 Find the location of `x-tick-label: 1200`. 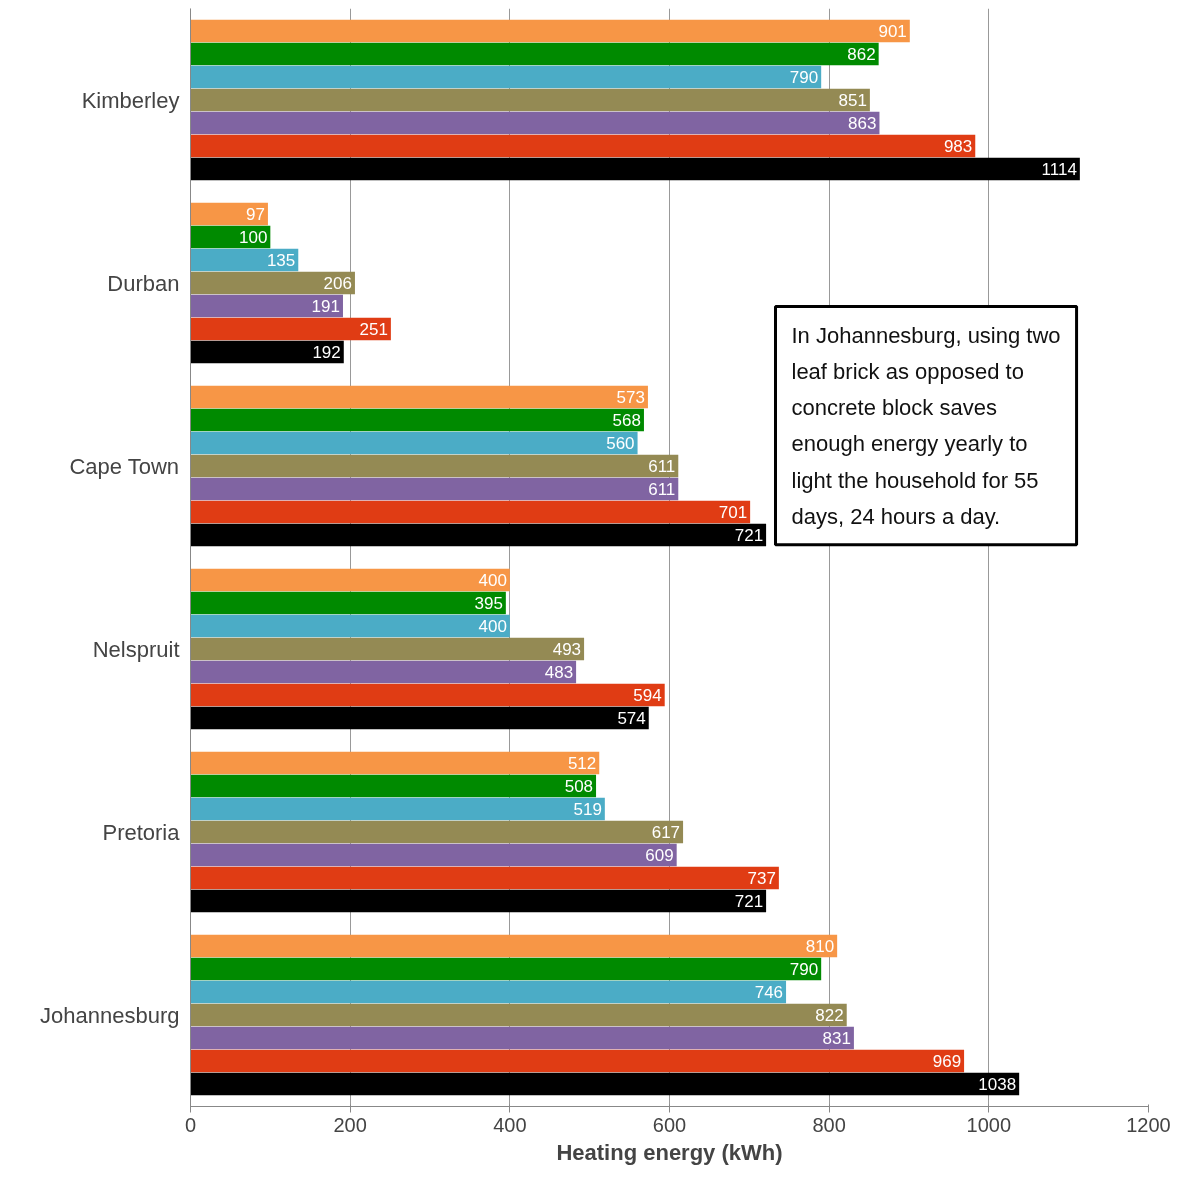

x-tick-label: 1200 is located at coordinates (1148, 1124).